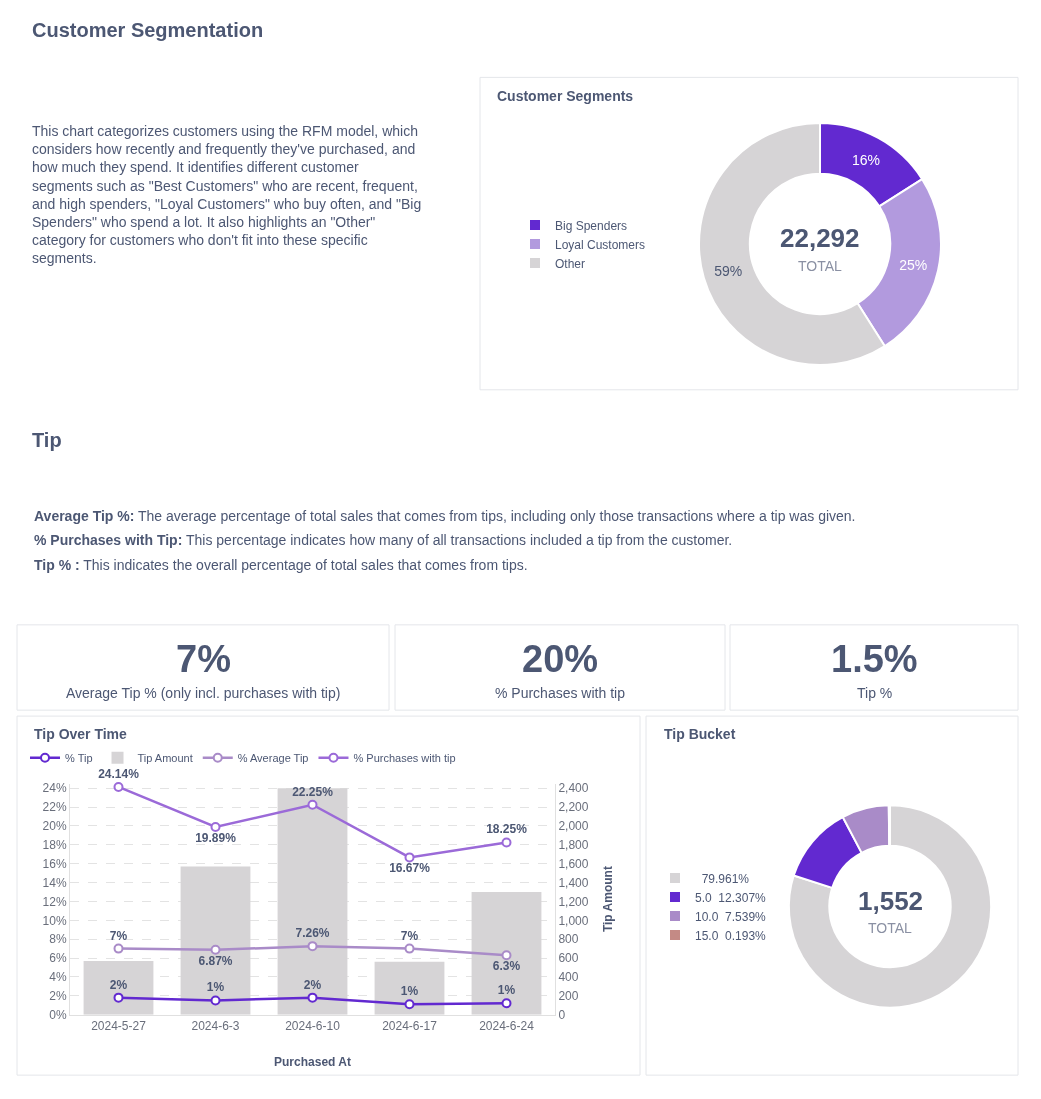 The width and height of the screenshot is (1041, 1099). Describe the element at coordinates (383, 540) in the screenshot. I see `text: % Purchases with Tip: This percentage indicates how many of all transactions included a tip from the customer.` at that location.